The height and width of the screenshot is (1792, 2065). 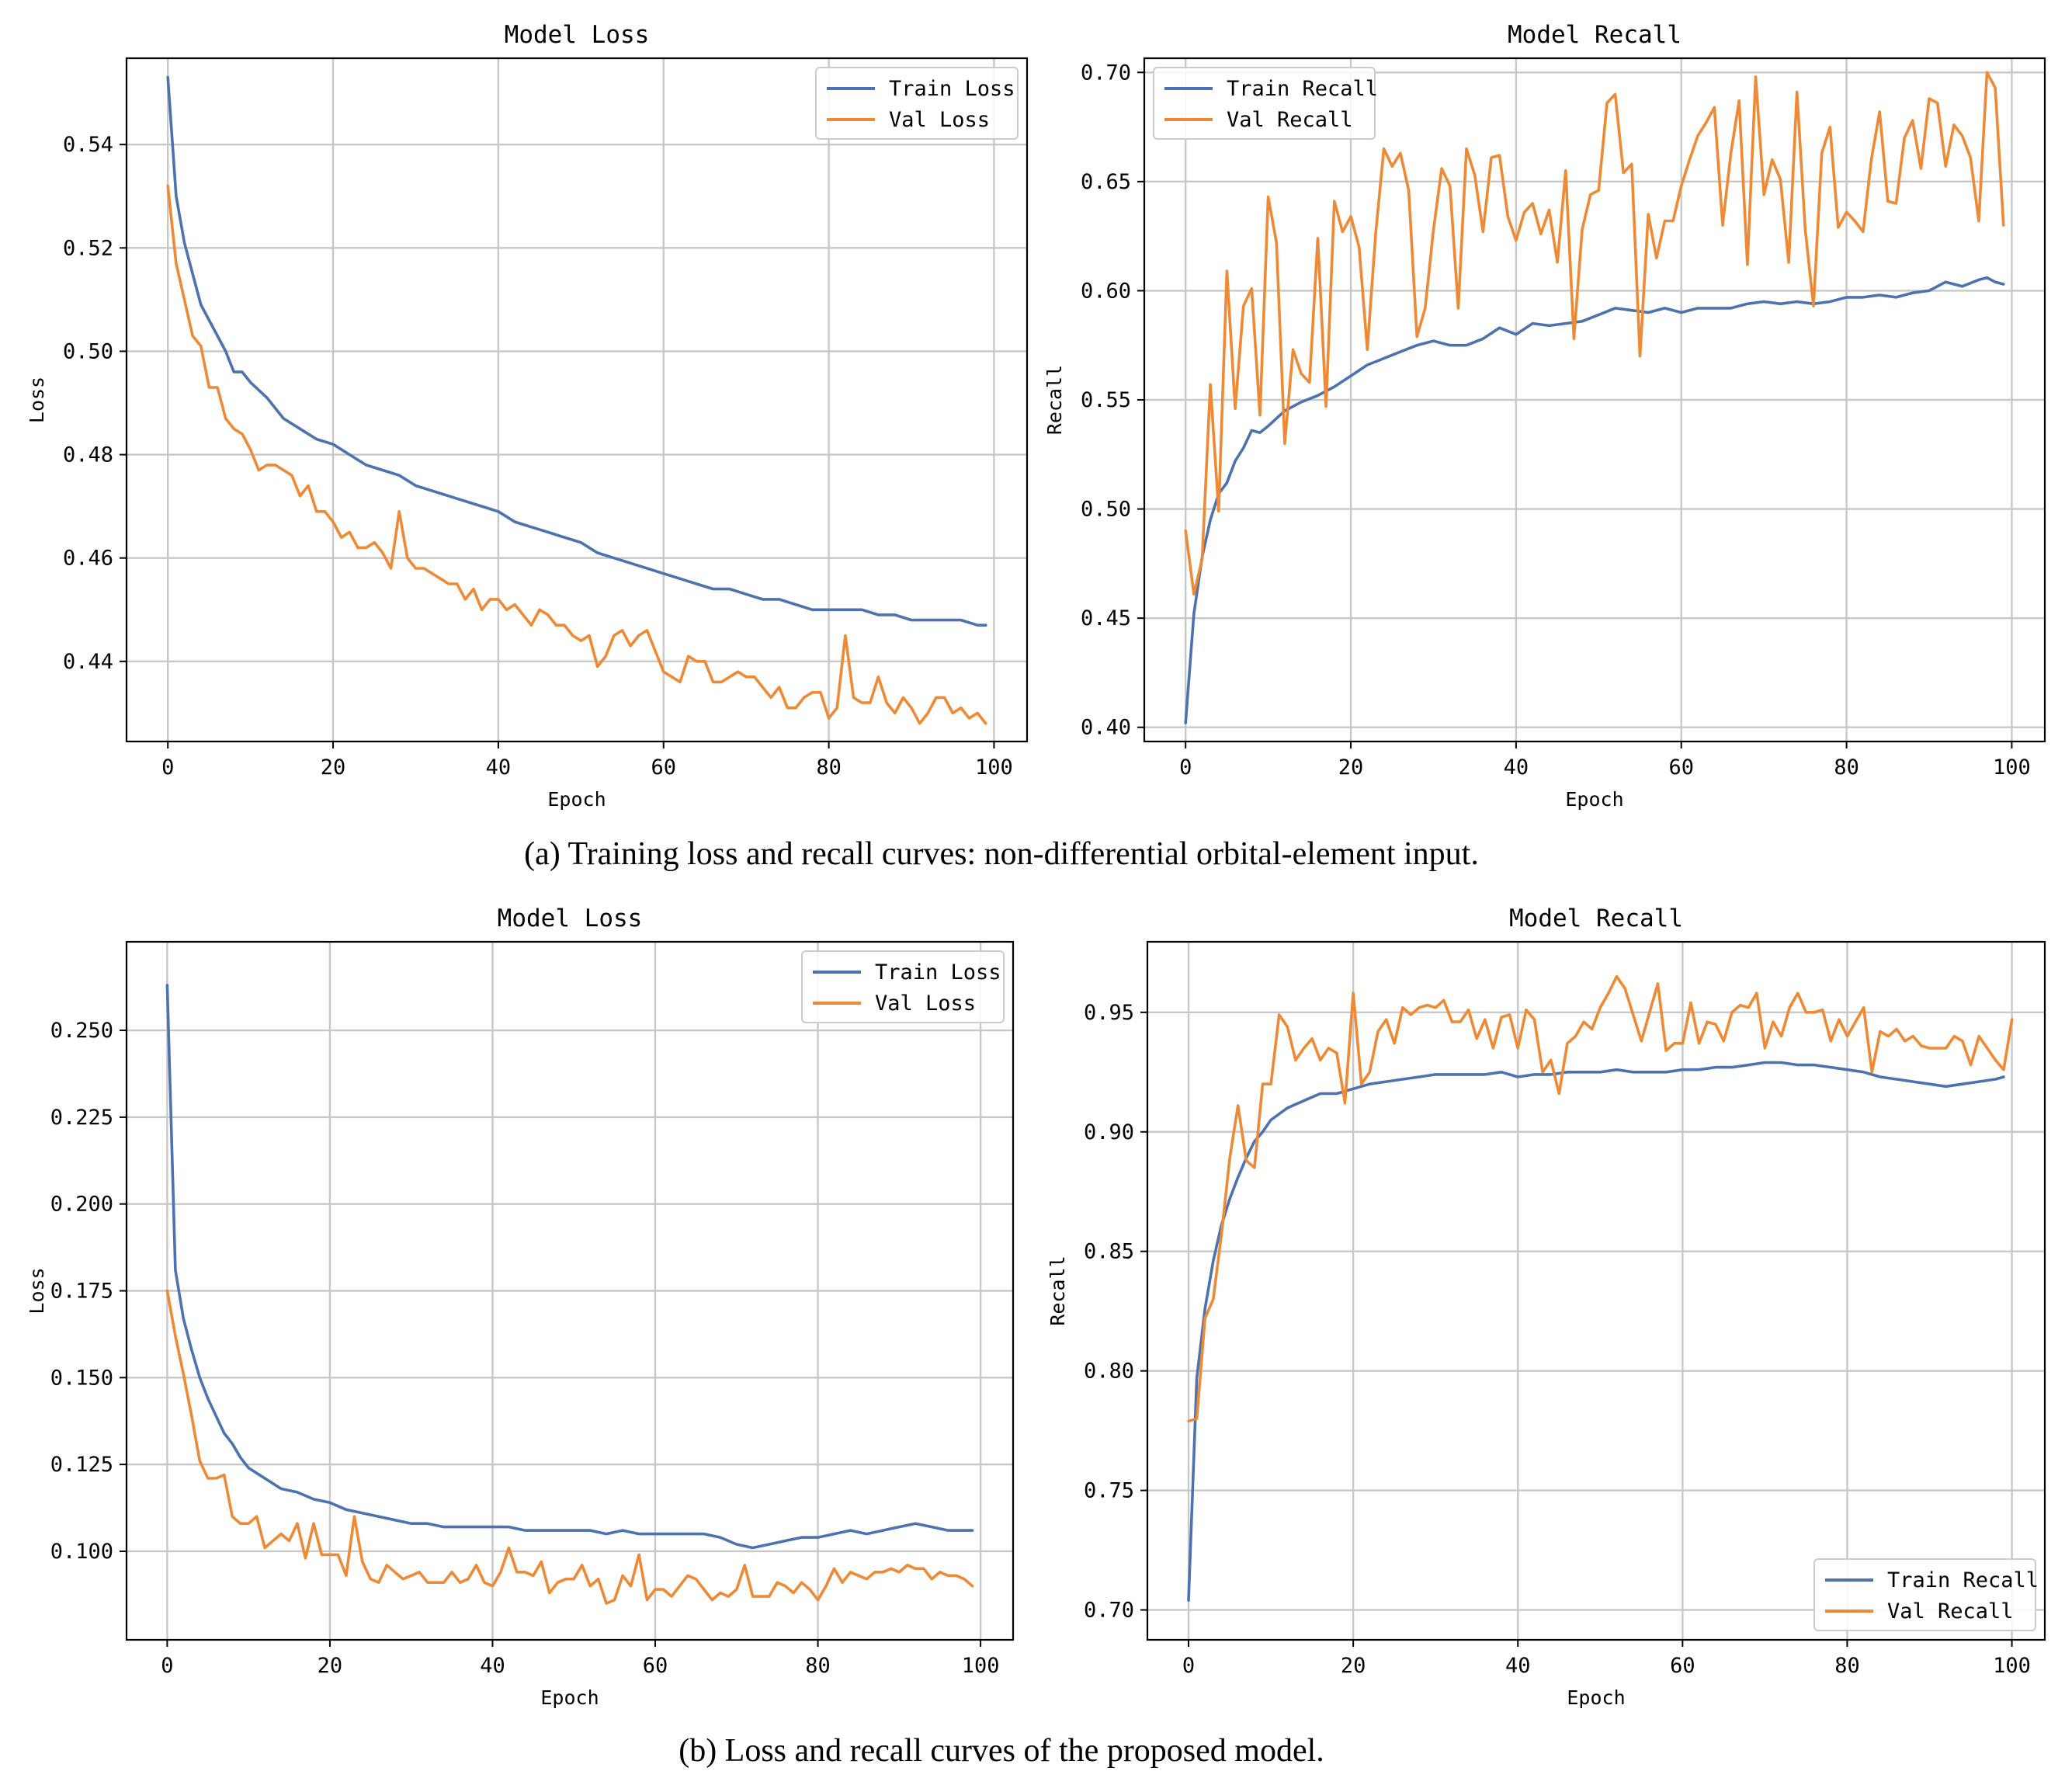 I want to click on y-tick-label: 0.200, so click(x=81, y=1205).